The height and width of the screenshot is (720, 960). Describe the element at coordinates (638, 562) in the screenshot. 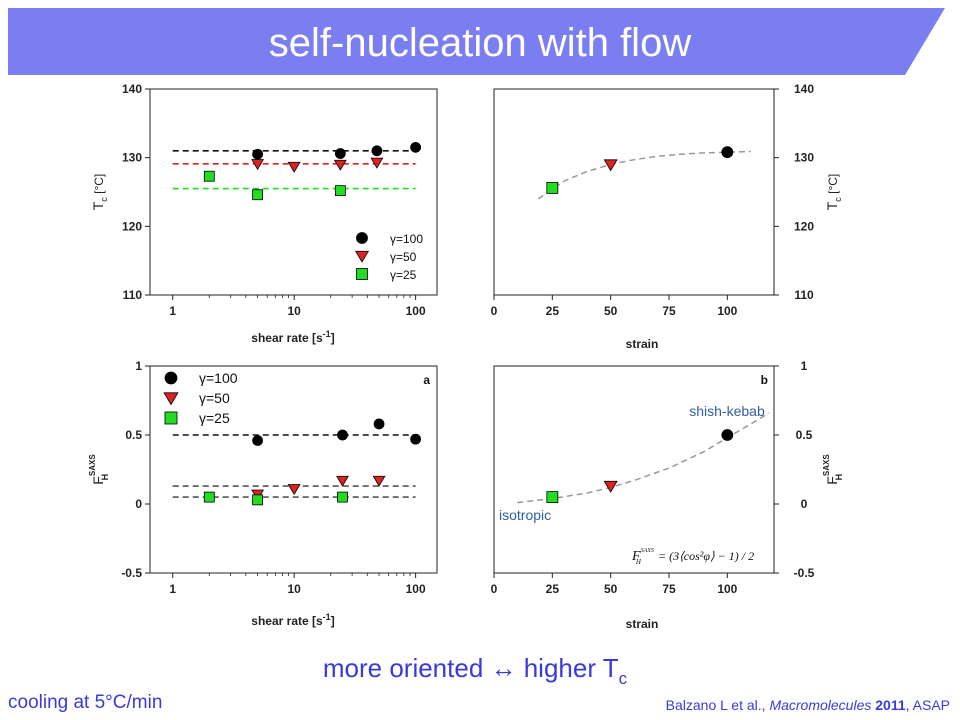

I see `formula-lhs-sub: H` at that location.